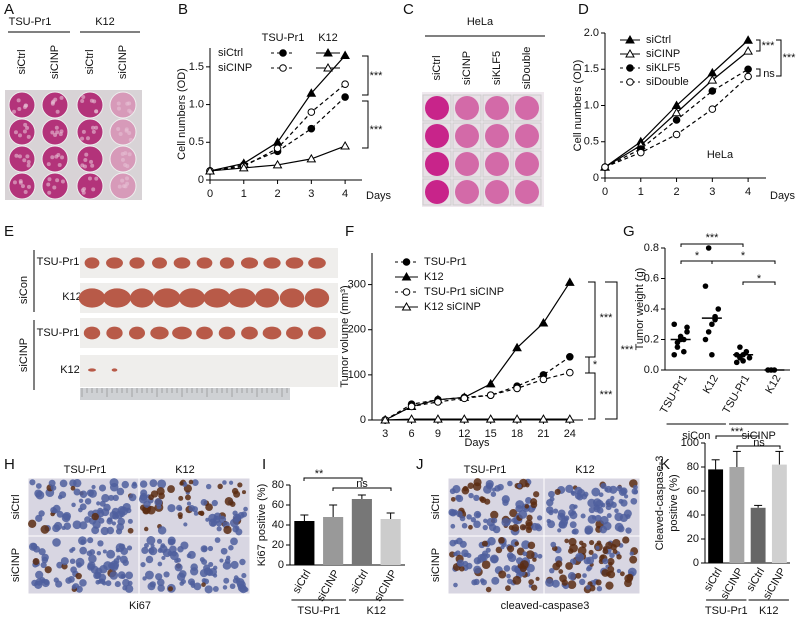  Describe the element at coordinates (605, 192) in the screenshot. I see `x-tick-label: 0` at that location.